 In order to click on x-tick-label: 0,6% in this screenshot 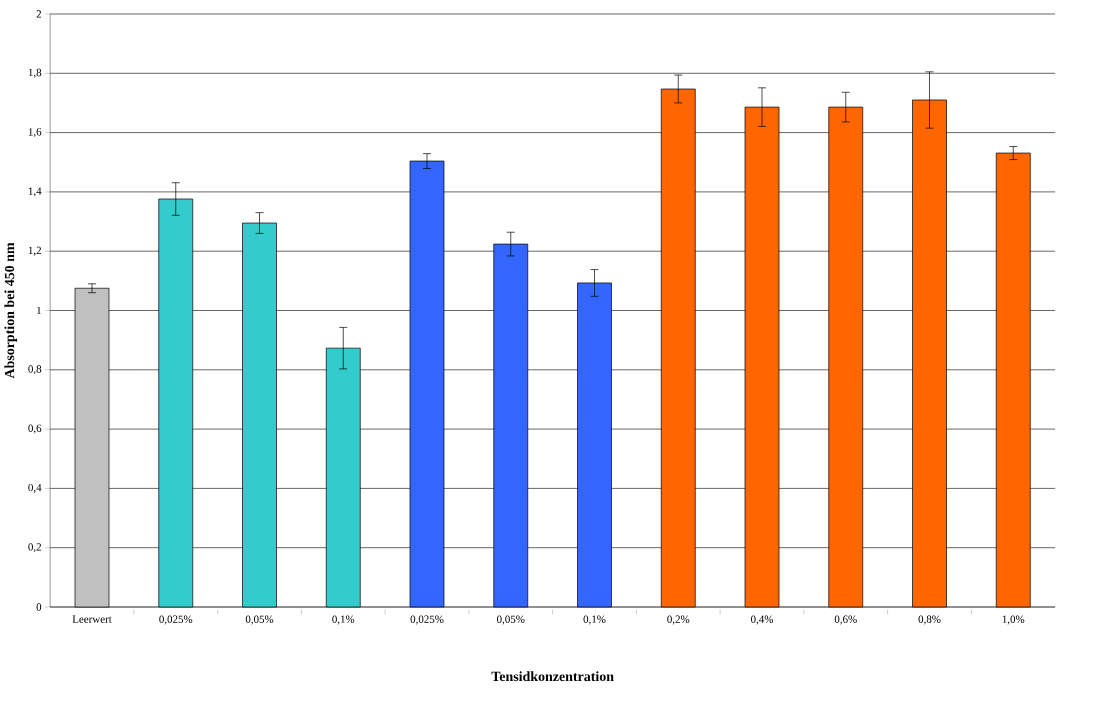, I will do `click(845, 620)`.